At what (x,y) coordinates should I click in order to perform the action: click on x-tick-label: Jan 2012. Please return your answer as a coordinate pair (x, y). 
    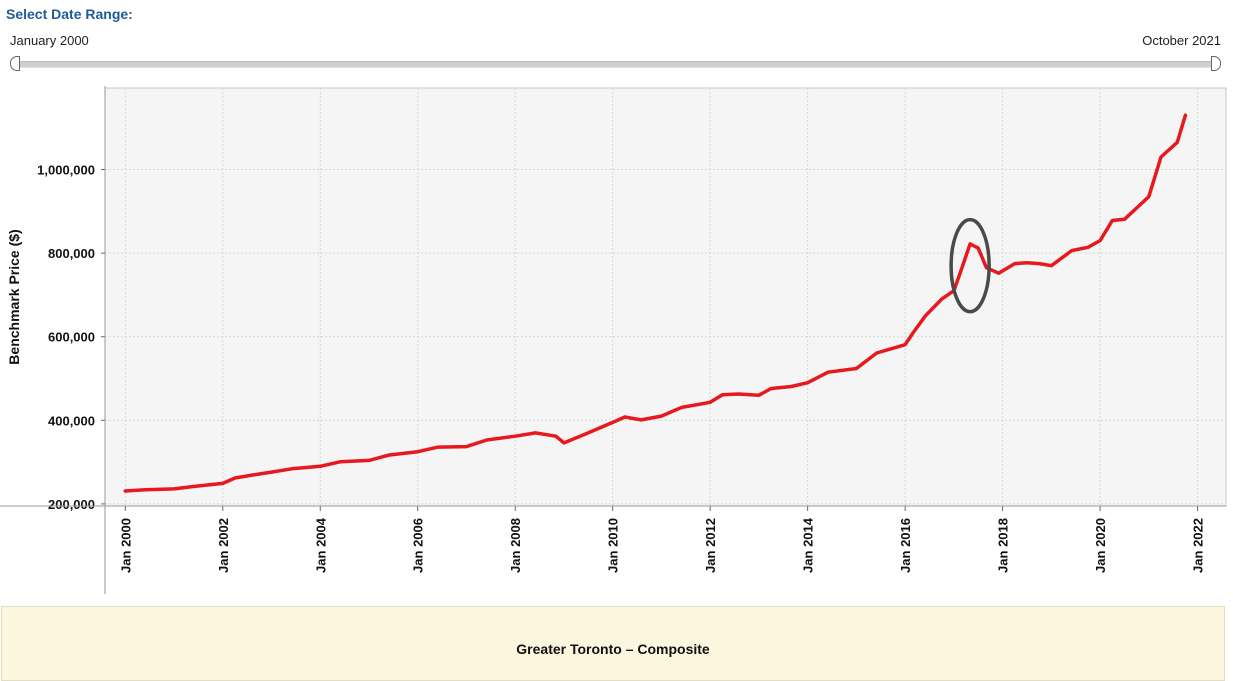
    Looking at the image, I should click on (710, 545).